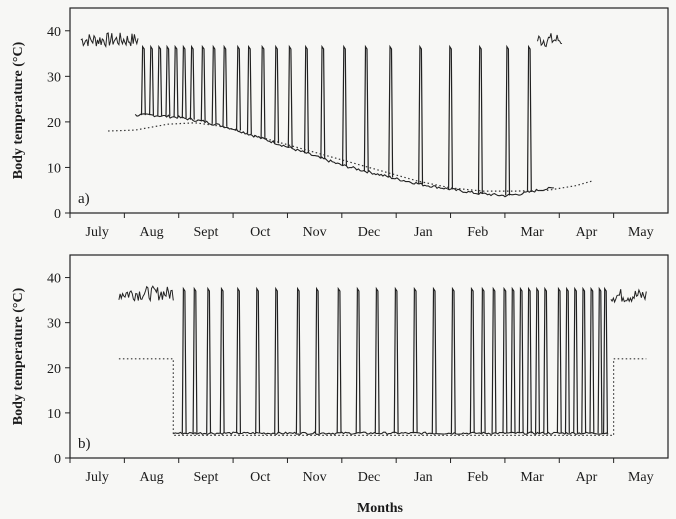 This screenshot has height=519, width=676. What do you see at coordinates (260, 477) in the screenshot?
I see `x-tick-label: Oct` at bounding box center [260, 477].